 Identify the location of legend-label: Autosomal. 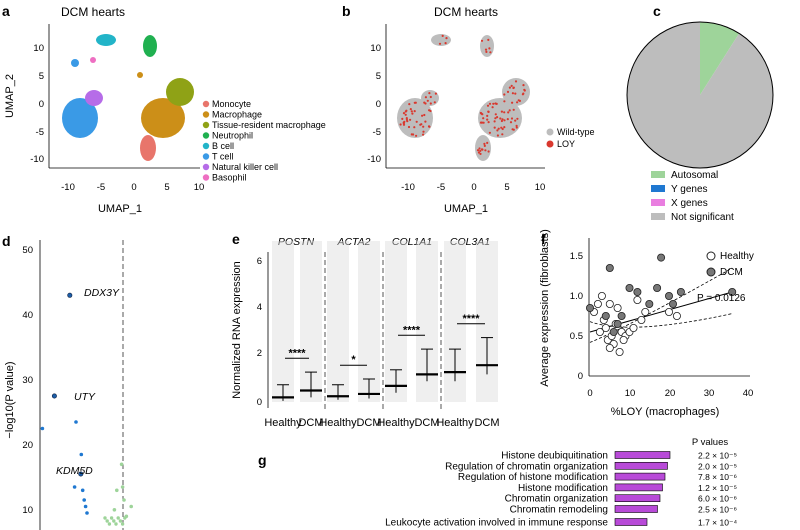
(694, 175).